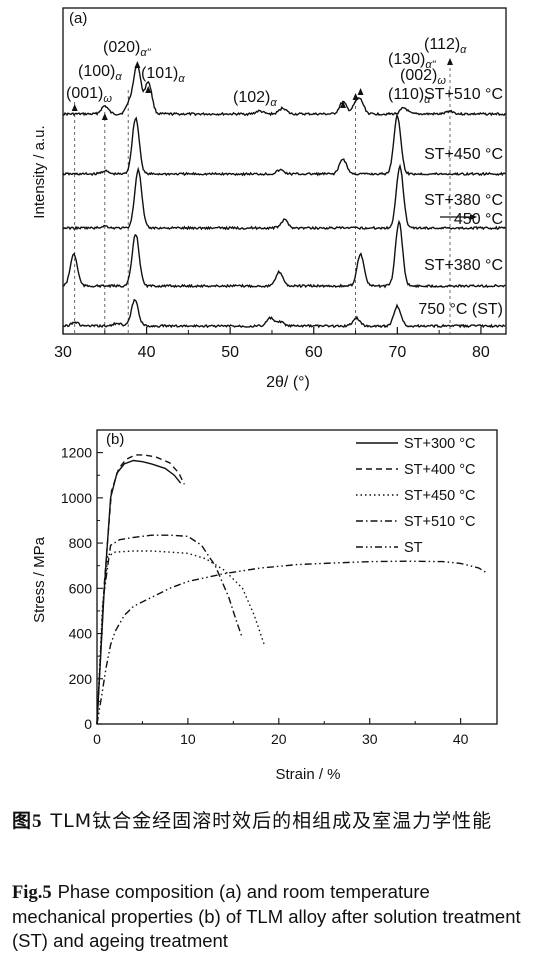 This screenshot has height=975, width=535. Describe the element at coordinates (127, 49) in the screenshot. I see `peak-annotation: (020)α"` at that location.